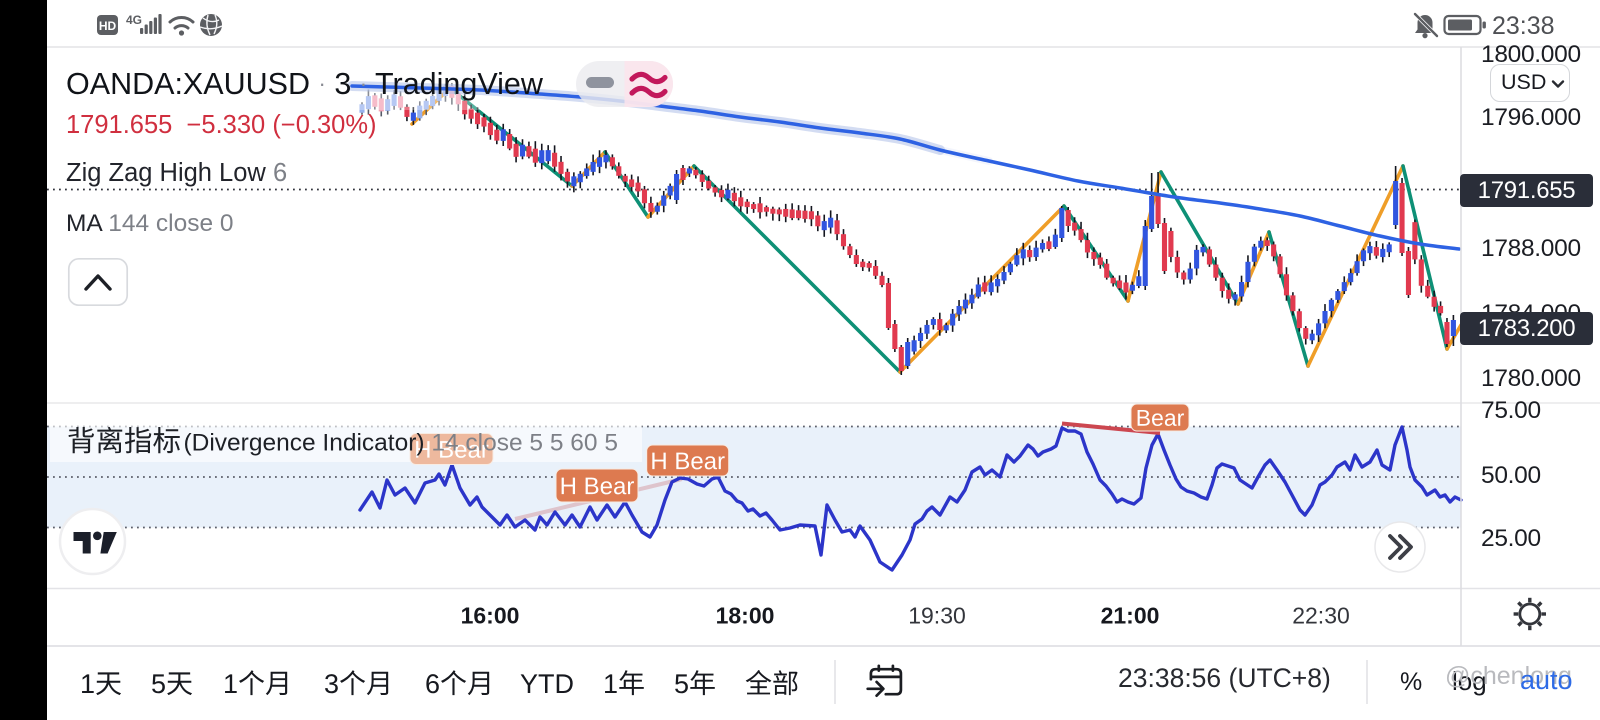  Describe the element at coordinates (108, 26) in the screenshot. I see `svg-text: HD` at that location.